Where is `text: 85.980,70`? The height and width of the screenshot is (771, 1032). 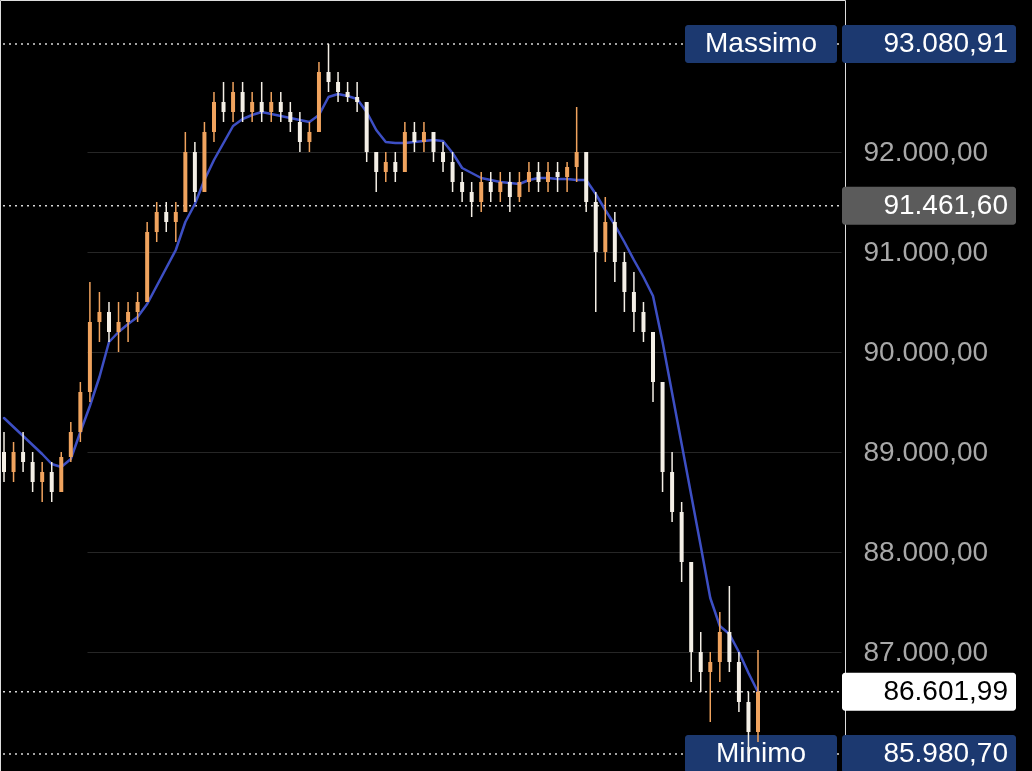 text: 85.980,70 is located at coordinates (945, 752).